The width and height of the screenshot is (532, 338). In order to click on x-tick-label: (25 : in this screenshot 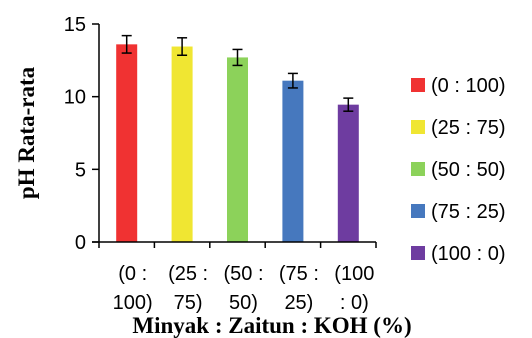, I will do `click(188, 274)`.